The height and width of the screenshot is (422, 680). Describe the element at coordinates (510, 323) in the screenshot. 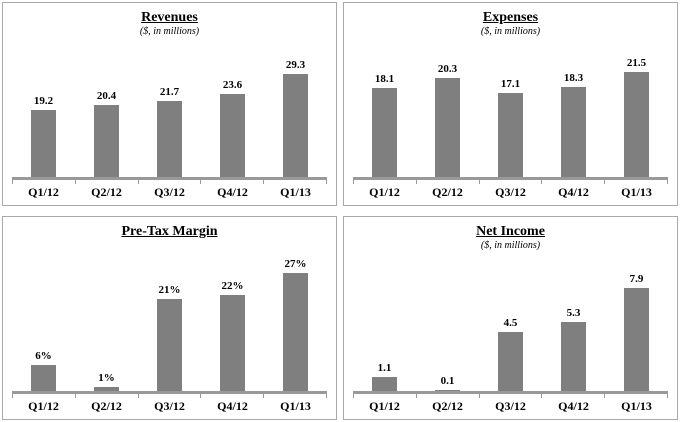

I see `bar-value-label: 4.5` at that location.